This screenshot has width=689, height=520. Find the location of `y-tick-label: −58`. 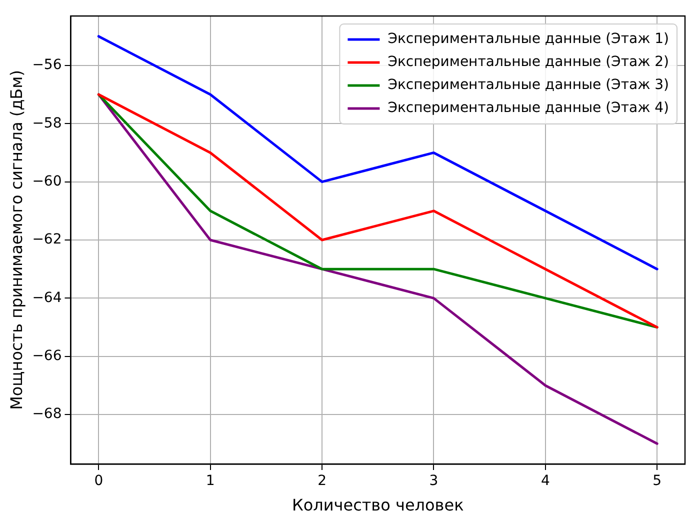

y-tick-label: −58 is located at coordinates (47, 123).